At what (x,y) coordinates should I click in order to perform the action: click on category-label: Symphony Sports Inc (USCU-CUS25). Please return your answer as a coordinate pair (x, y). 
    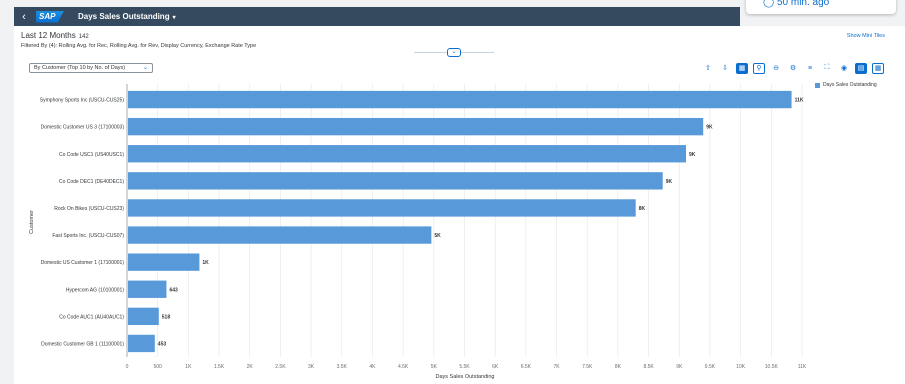
    Looking at the image, I should click on (82, 101).